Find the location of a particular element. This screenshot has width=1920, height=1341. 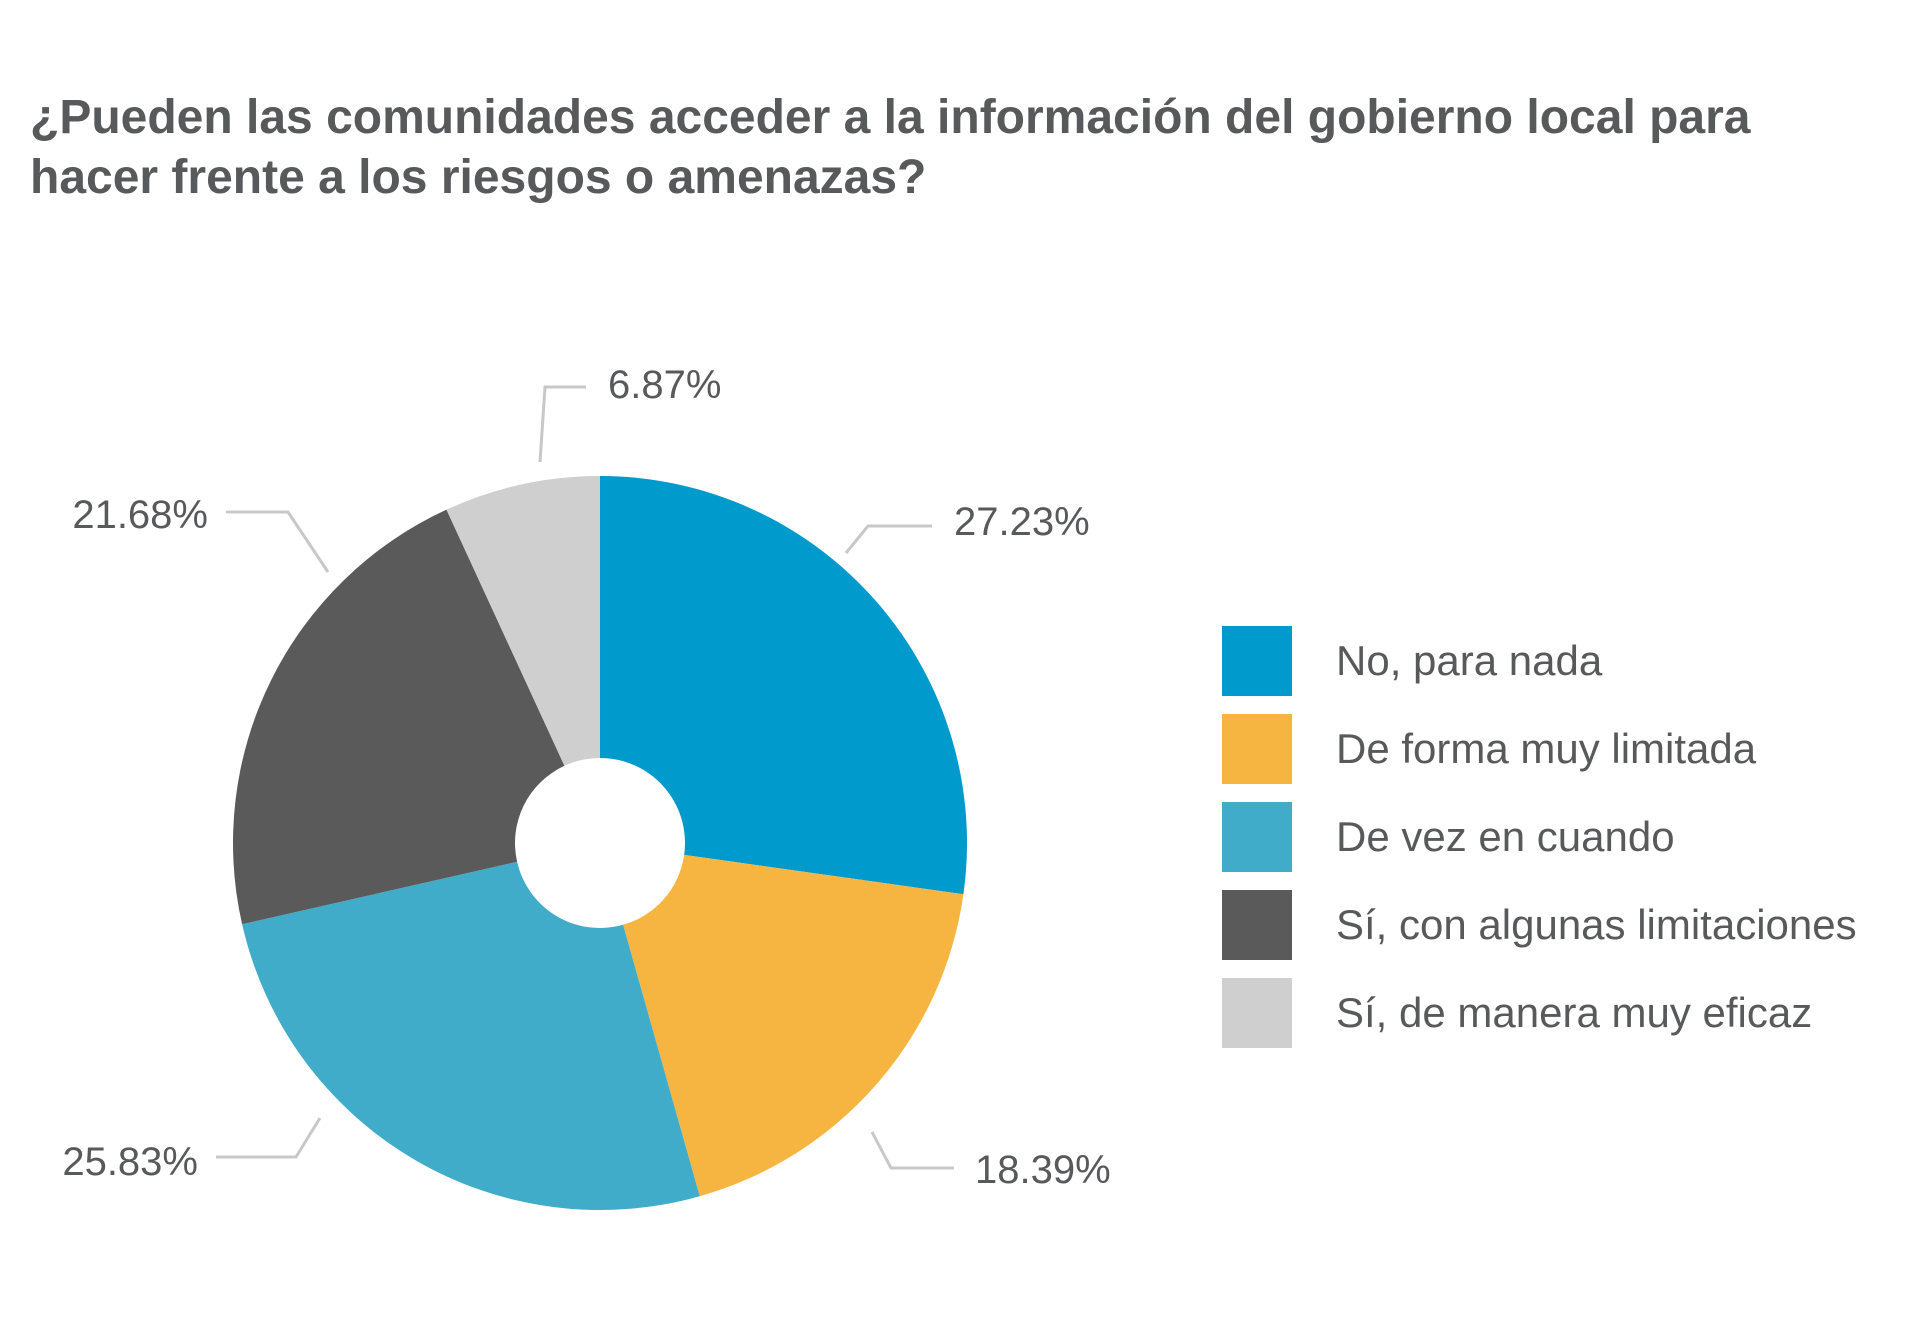

legend-label: Sí, con algunas limitaciones is located at coordinates (1596, 924).